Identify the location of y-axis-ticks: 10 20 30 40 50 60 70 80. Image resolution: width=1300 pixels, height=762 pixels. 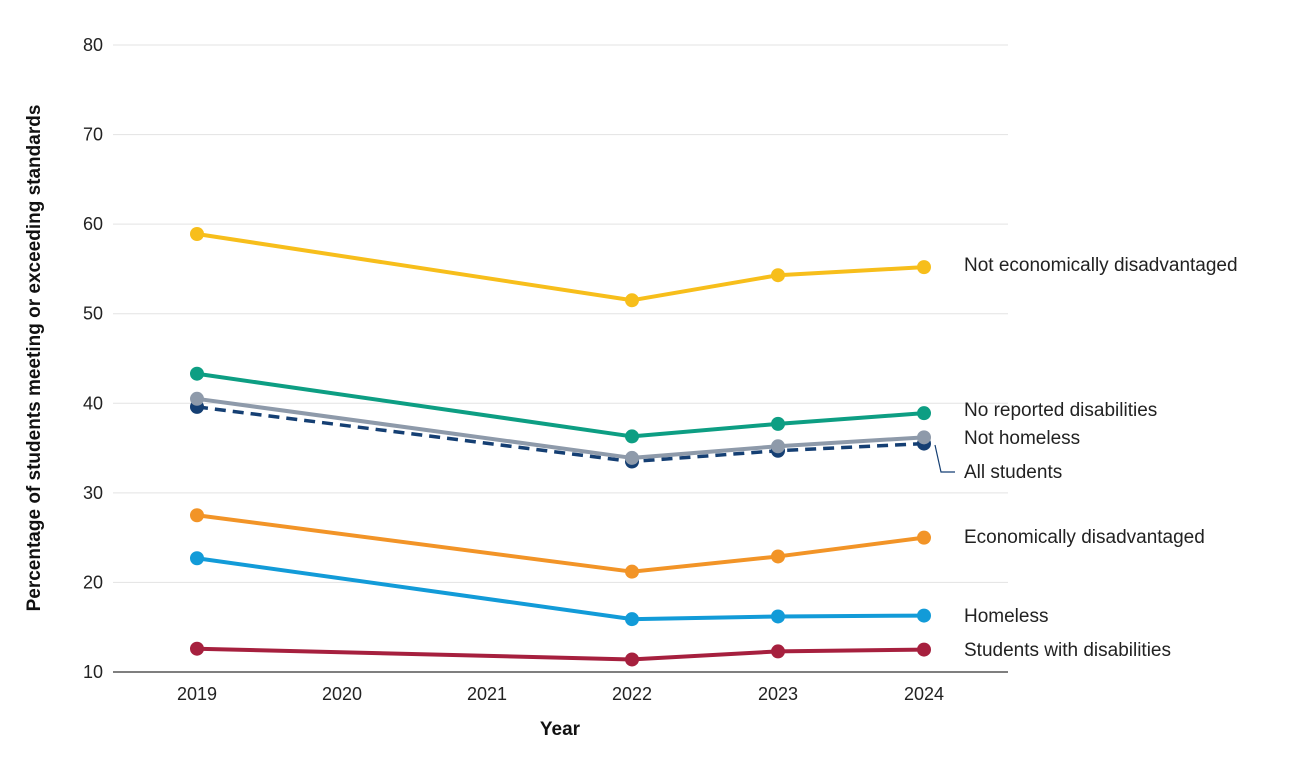
(93, 358).